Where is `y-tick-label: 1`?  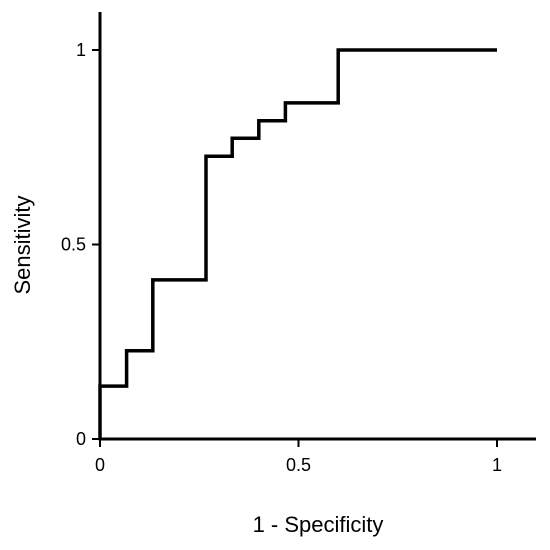
y-tick-label: 1 is located at coordinates (81, 50).